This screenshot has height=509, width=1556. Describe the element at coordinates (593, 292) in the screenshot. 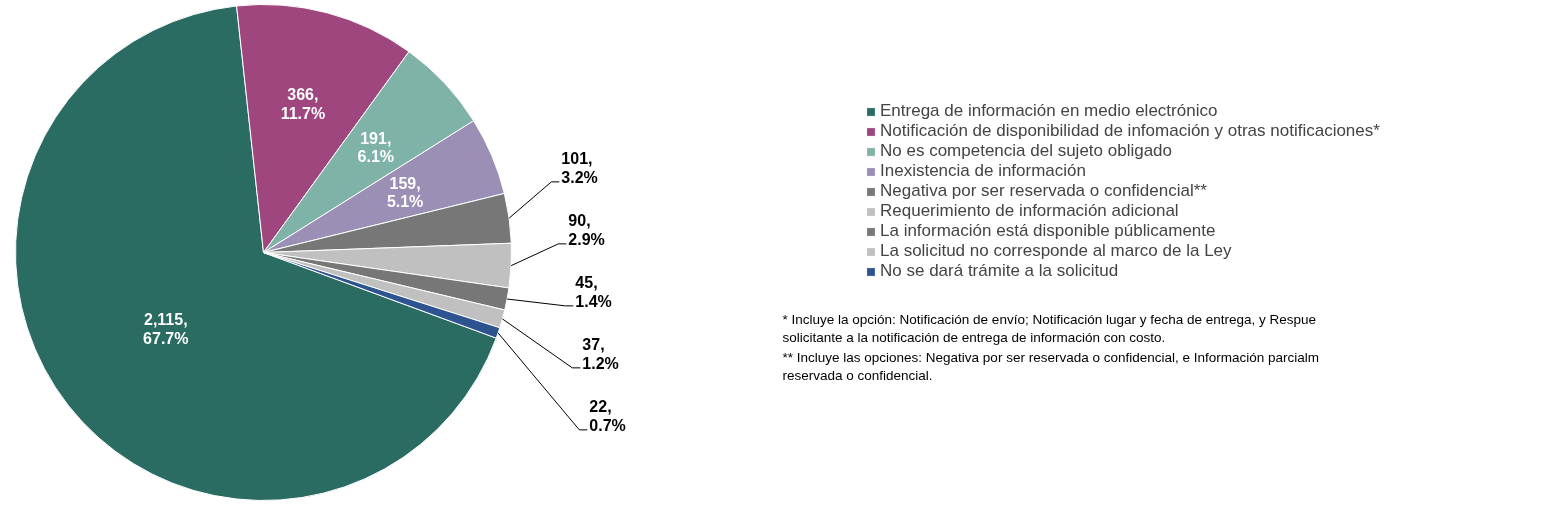

I see `data-label: 45, 1.4%` at that location.